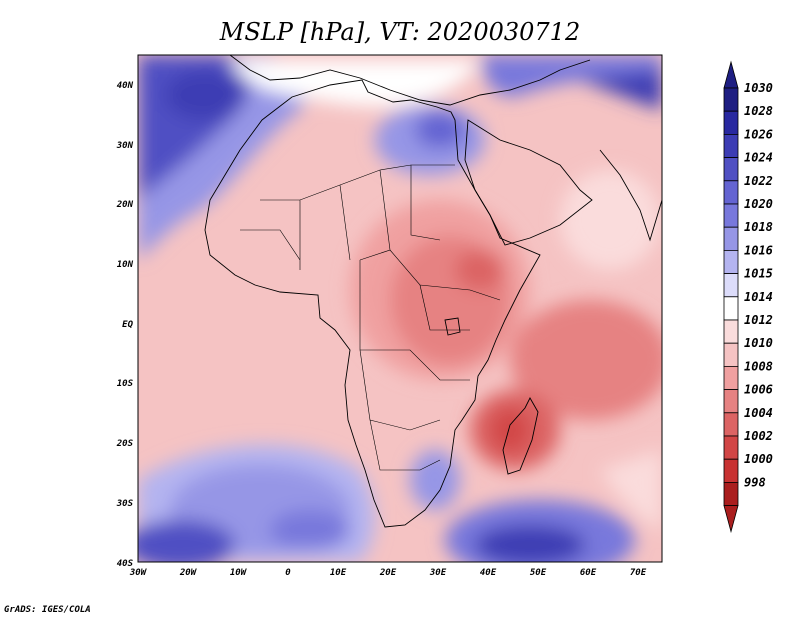  What do you see at coordinates (125, 504) in the screenshot?
I see `lat-tick: 30S` at bounding box center [125, 504].